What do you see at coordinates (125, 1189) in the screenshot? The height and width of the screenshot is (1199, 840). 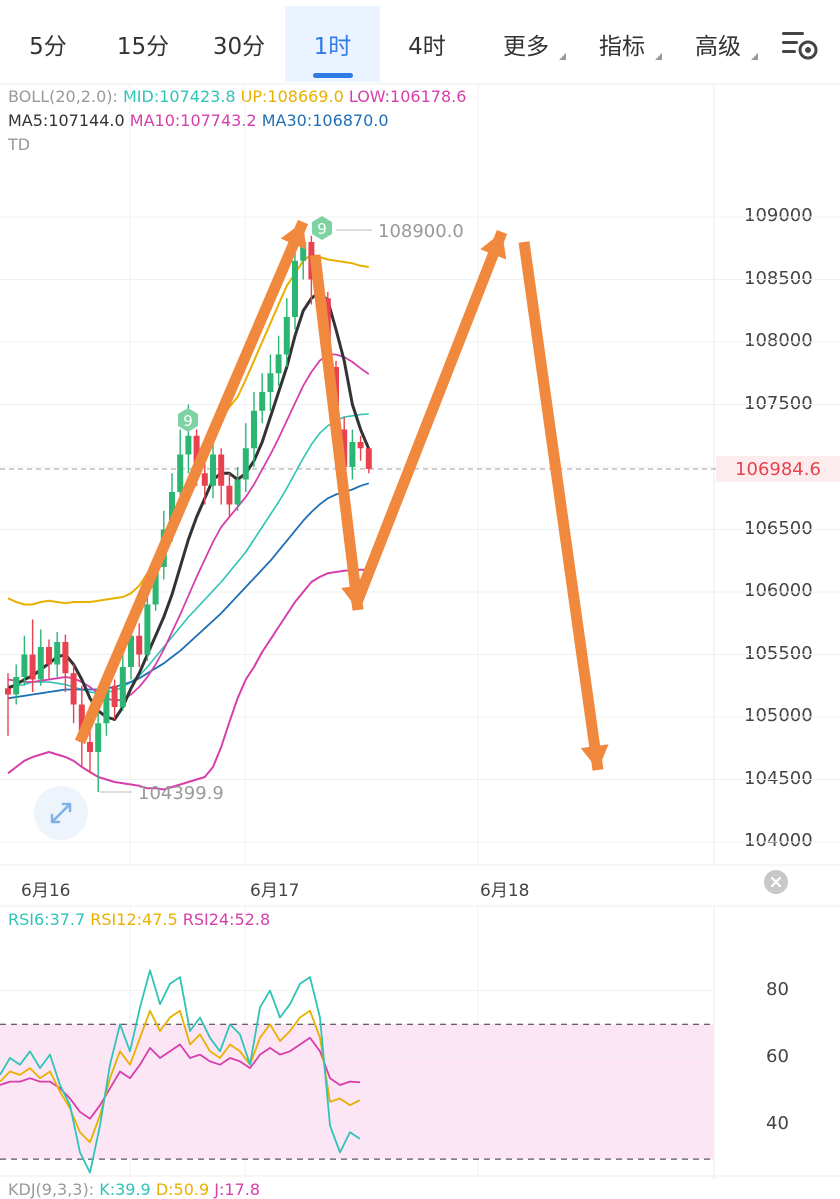 I see `kdj-k-value: K:39.9` at bounding box center [125, 1189].